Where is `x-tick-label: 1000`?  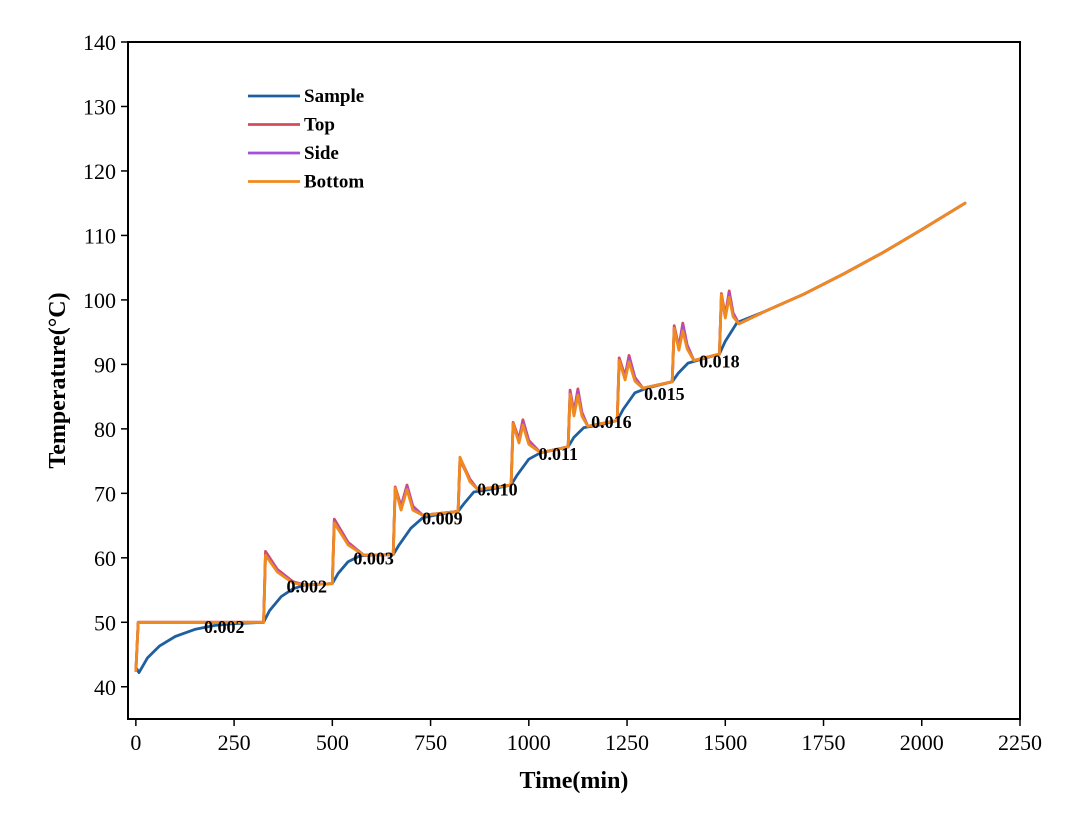 x-tick-label: 1000 is located at coordinates (529, 742).